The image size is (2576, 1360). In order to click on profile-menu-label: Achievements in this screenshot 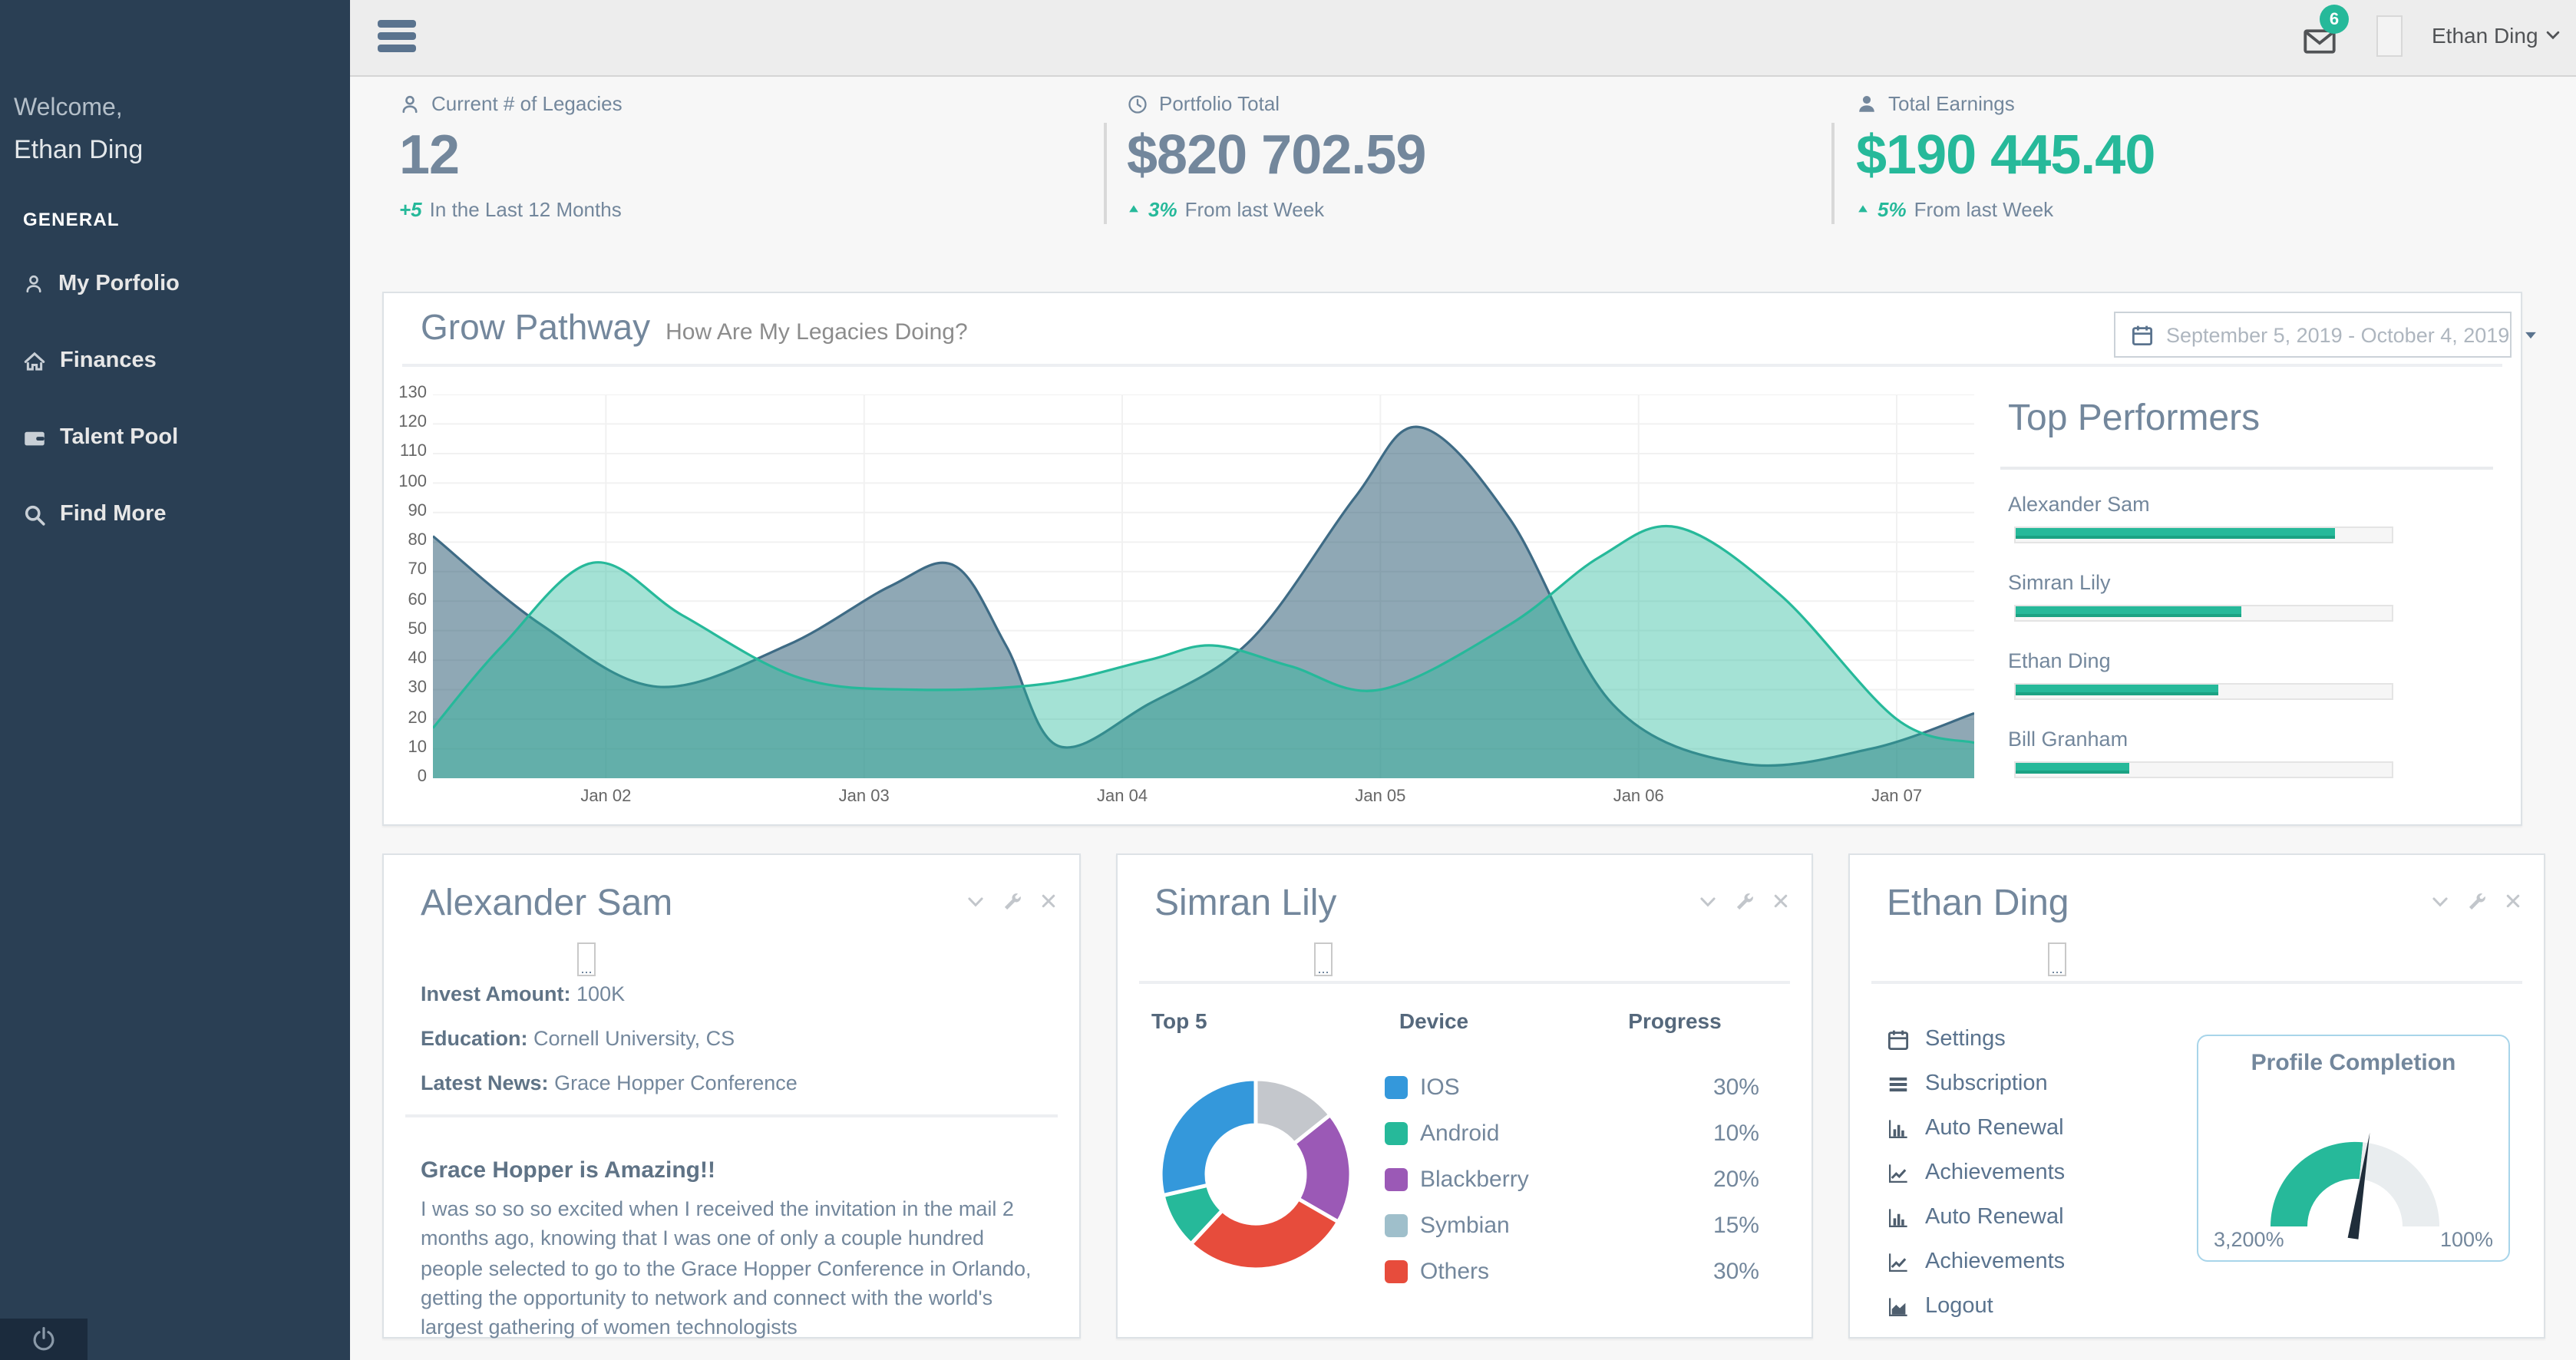, I will do `click(1995, 1172)`.